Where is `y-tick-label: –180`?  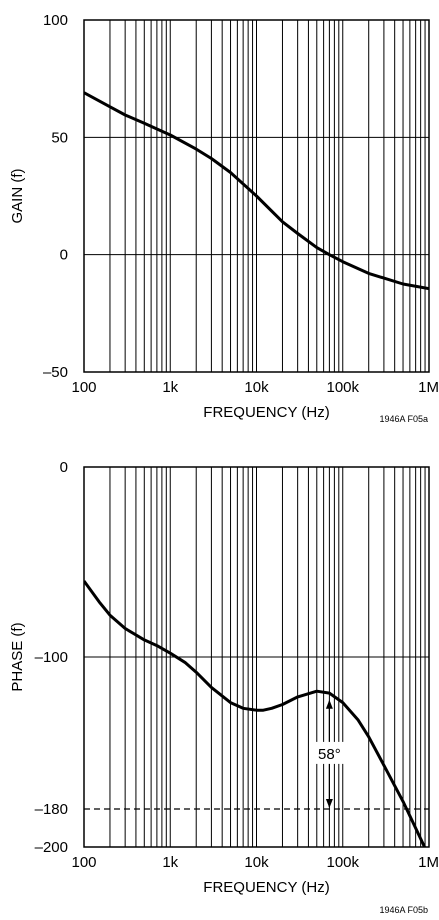
y-tick-label: –180 is located at coordinates (51, 809).